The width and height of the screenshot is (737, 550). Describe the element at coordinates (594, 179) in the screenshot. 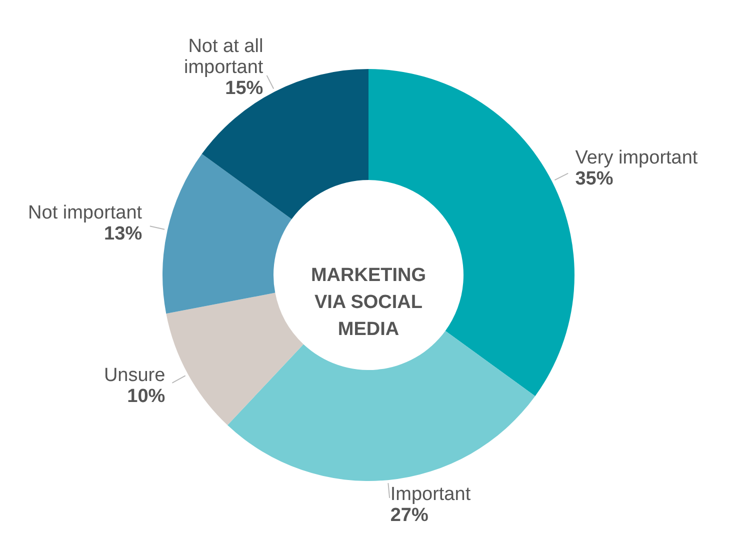

I see `data-label: 35%` at that location.